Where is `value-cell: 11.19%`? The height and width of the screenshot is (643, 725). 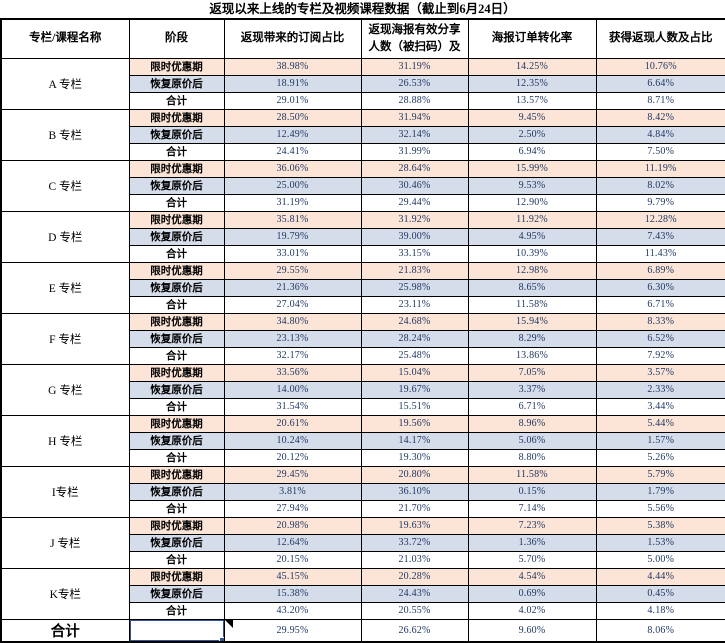 value-cell: 11.19% is located at coordinates (660, 168).